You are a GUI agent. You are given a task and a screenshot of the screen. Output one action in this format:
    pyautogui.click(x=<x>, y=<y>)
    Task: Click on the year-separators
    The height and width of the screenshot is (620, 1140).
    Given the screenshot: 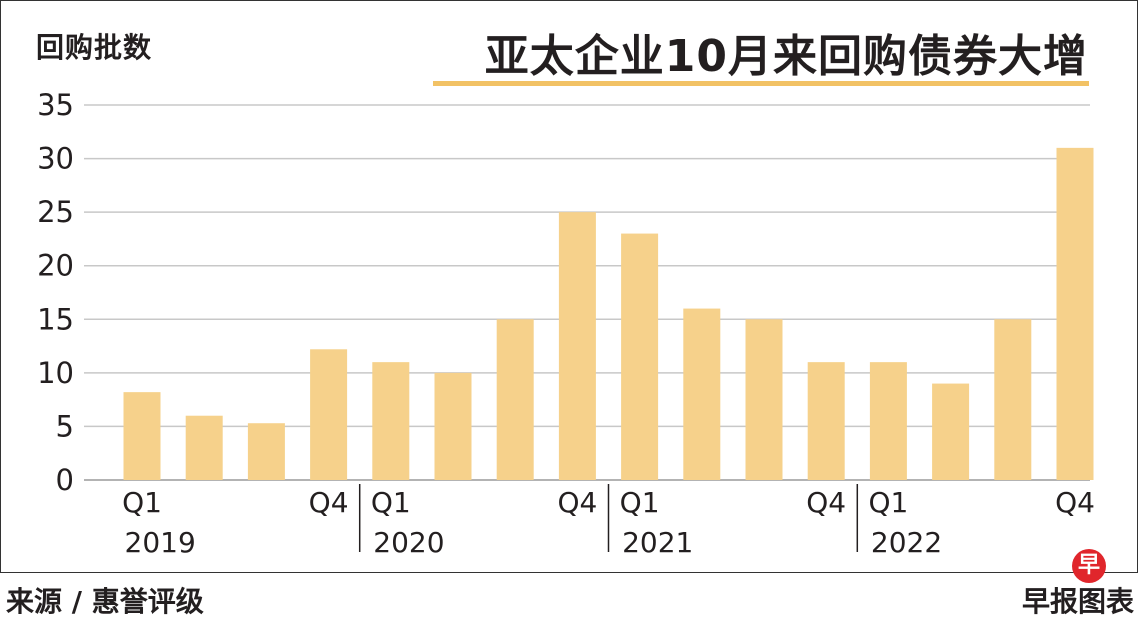 What is the action you would take?
    pyautogui.click(x=608, y=518)
    